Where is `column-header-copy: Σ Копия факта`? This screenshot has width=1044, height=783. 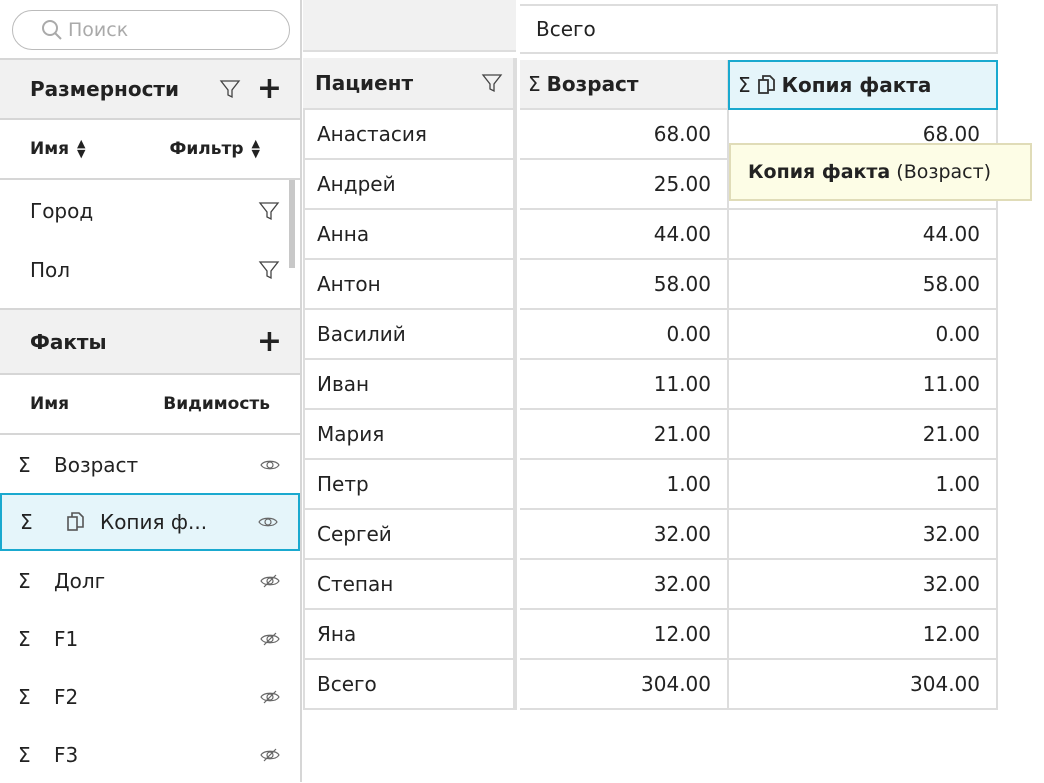 column-header-copy: Σ Копия факта is located at coordinates (863, 85).